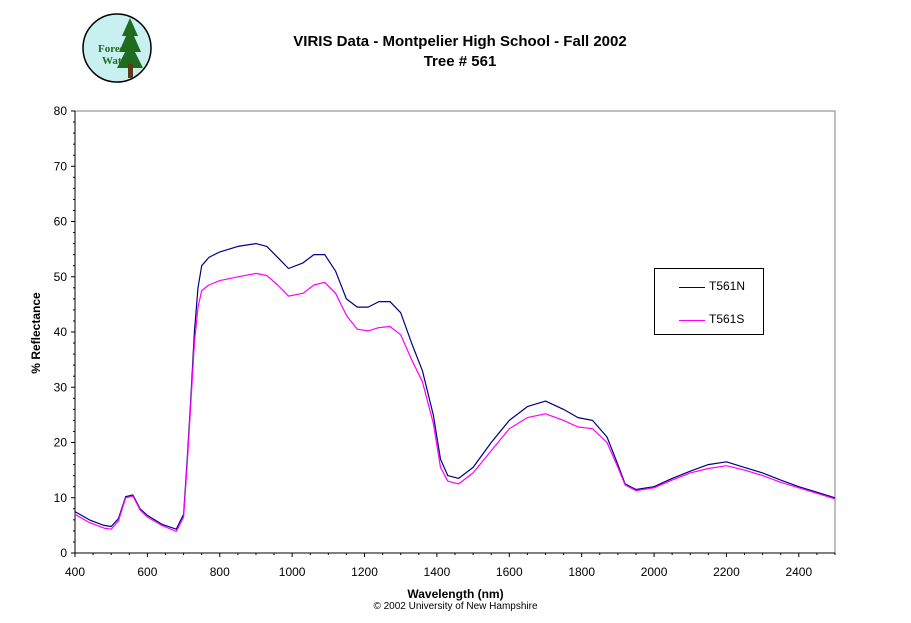 The height and width of the screenshot is (623, 911). What do you see at coordinates (364, 572) in the screenshot?
I see `x-tick-label: 1200` at bounding box center [364, 572].